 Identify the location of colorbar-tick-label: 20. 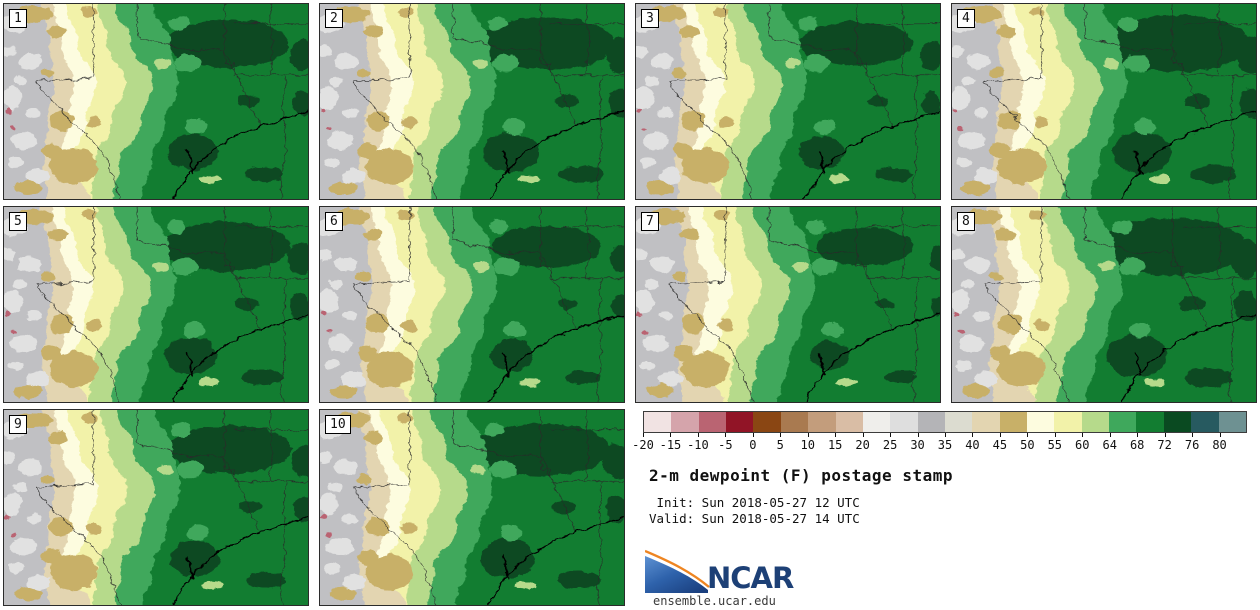
(862, 445).